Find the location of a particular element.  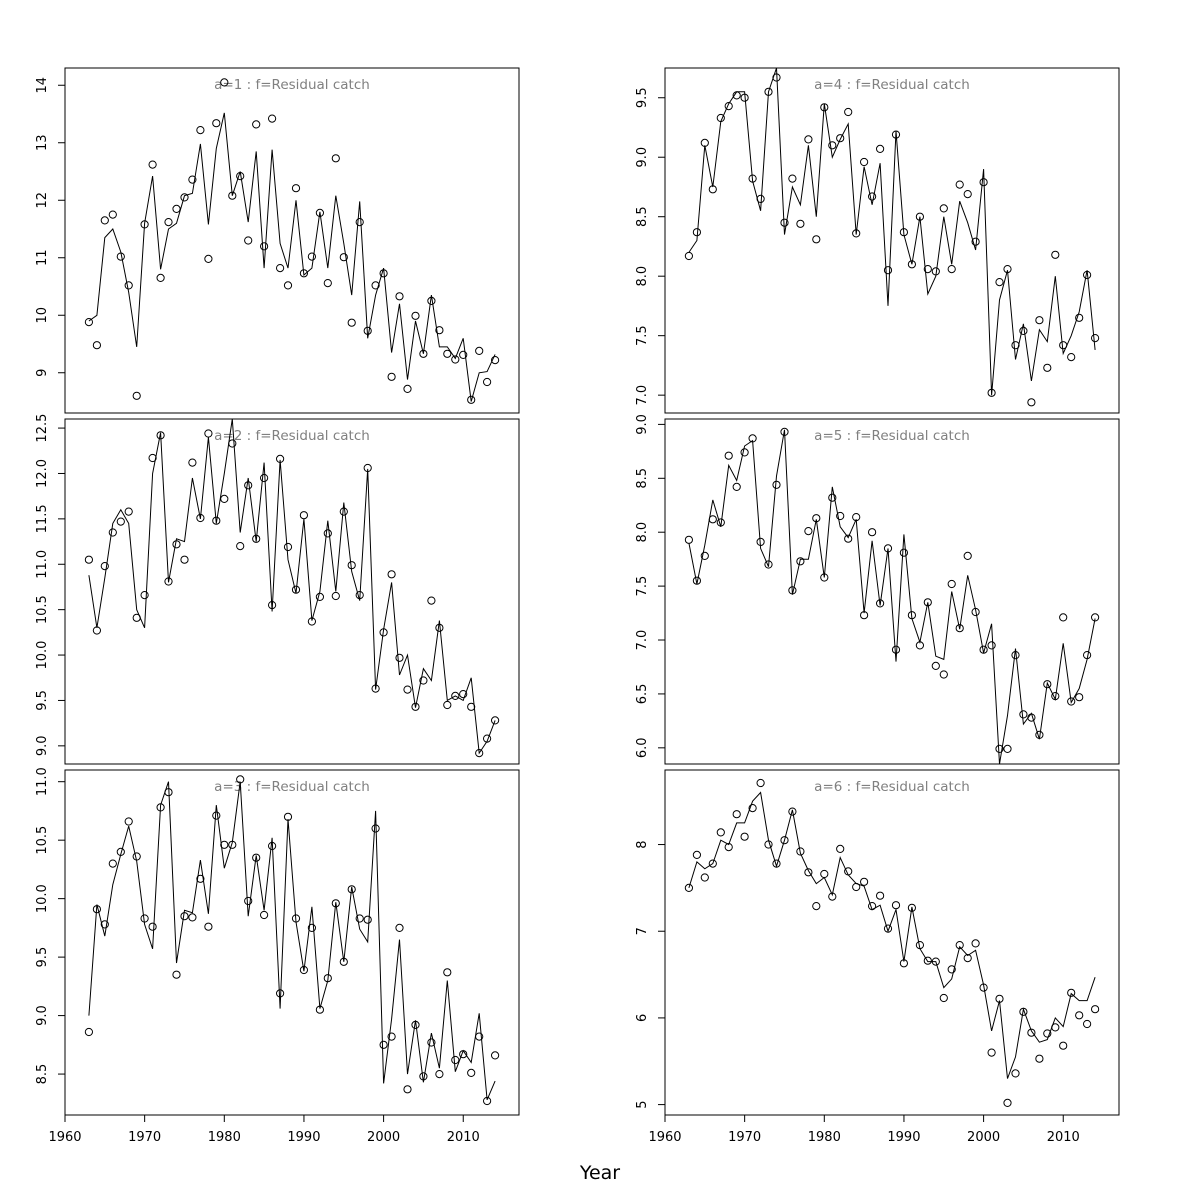

y-tick-label: 11 is located at coordinates (42, 257).